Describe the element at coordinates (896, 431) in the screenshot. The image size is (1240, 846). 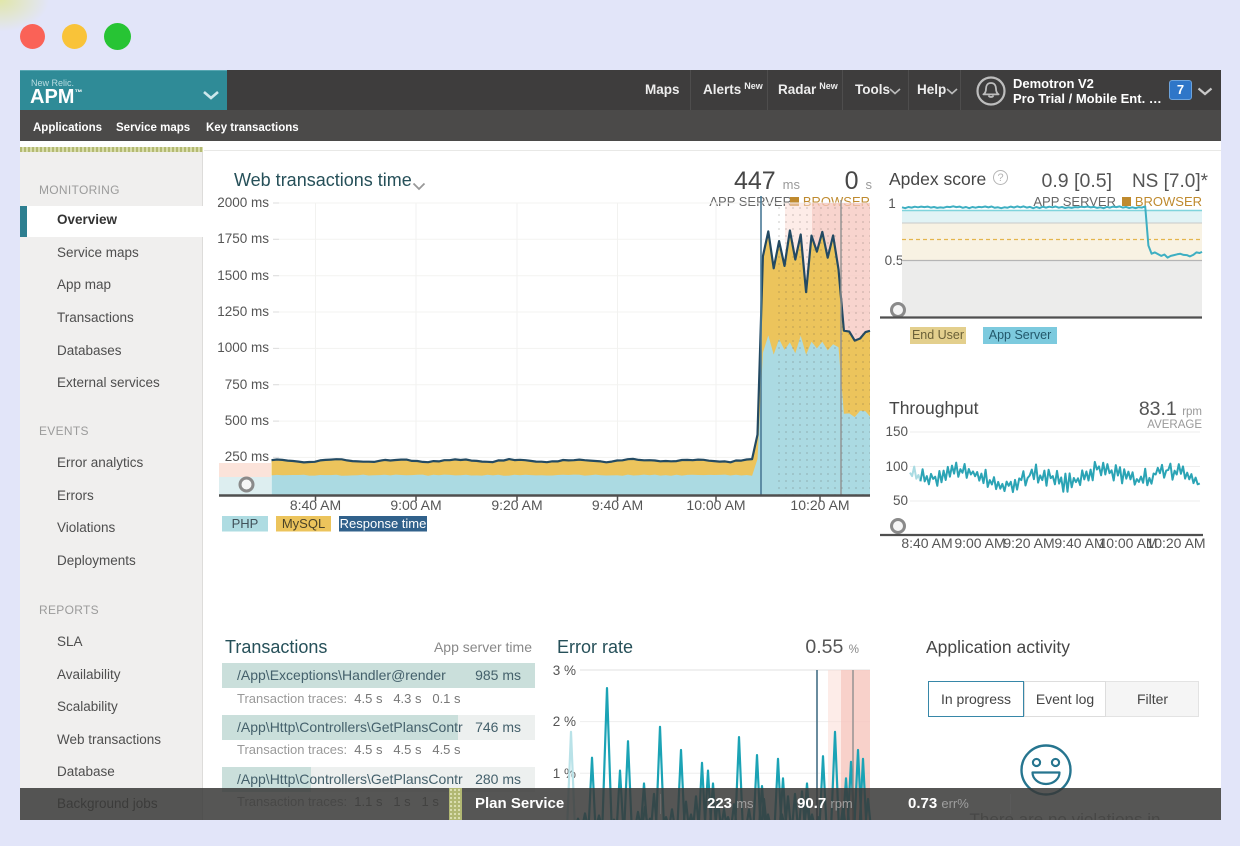
I see `svg-text: 150` at that location.